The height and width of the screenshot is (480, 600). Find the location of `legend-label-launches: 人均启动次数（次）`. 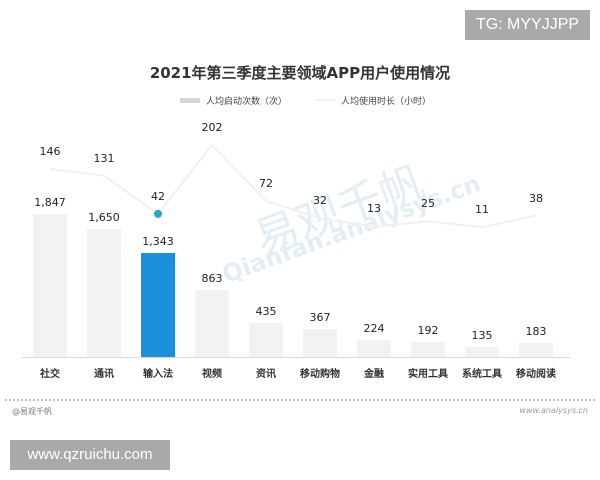

legend-label-launches: 人均启动次数（次） is located at coordinates (247, 101).